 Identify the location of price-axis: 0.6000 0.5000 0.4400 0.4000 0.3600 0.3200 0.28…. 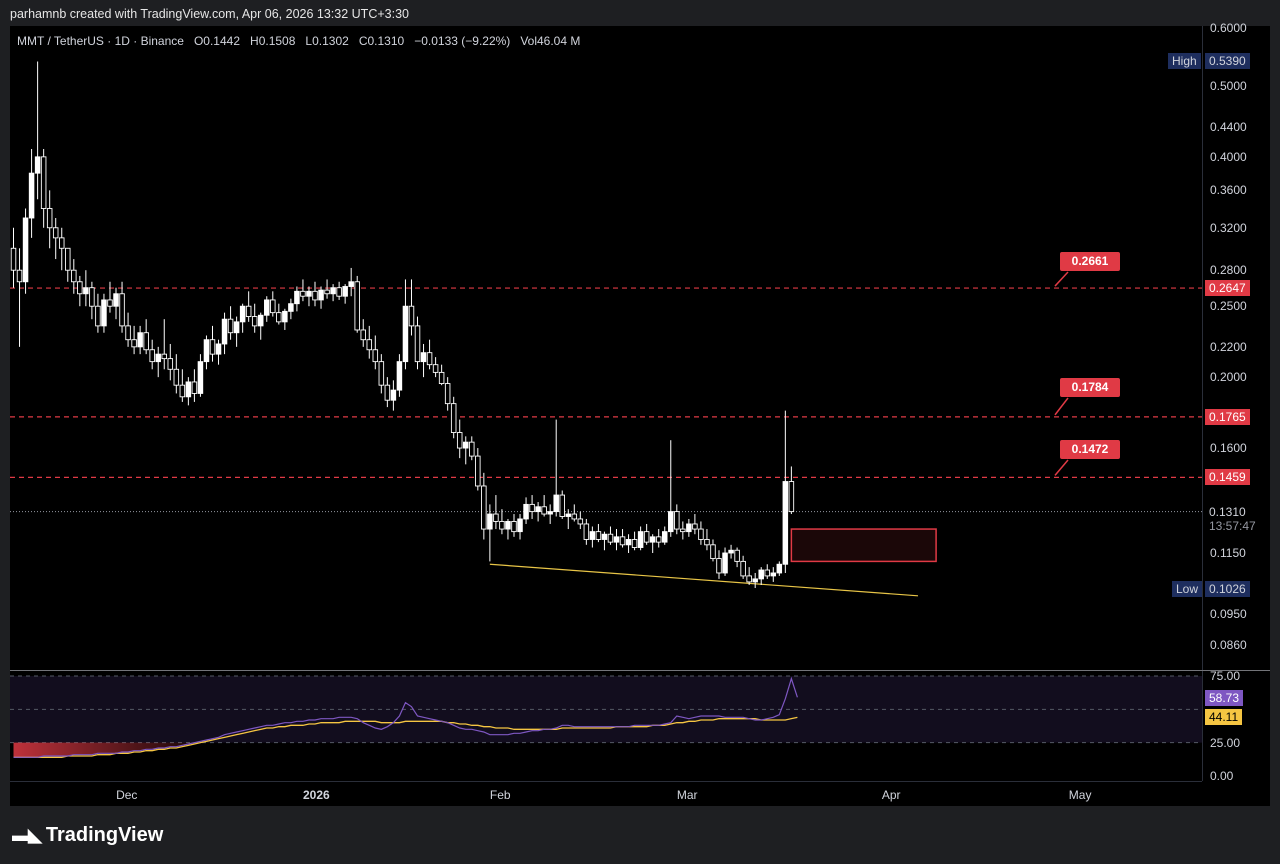
(1236, 345).